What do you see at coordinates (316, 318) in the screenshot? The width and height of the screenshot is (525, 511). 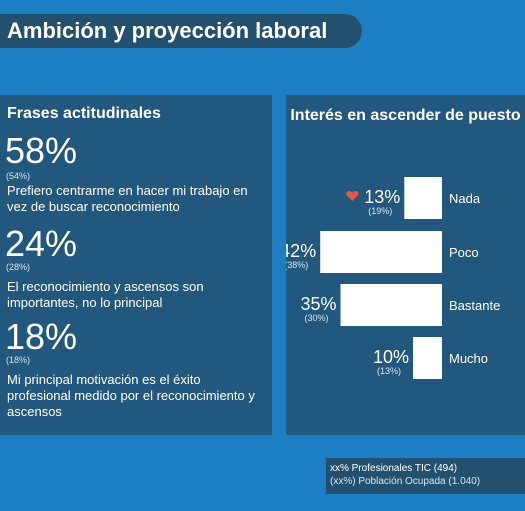 I see `secondary-value-label: (30%)` at bounding box center [316, 318].